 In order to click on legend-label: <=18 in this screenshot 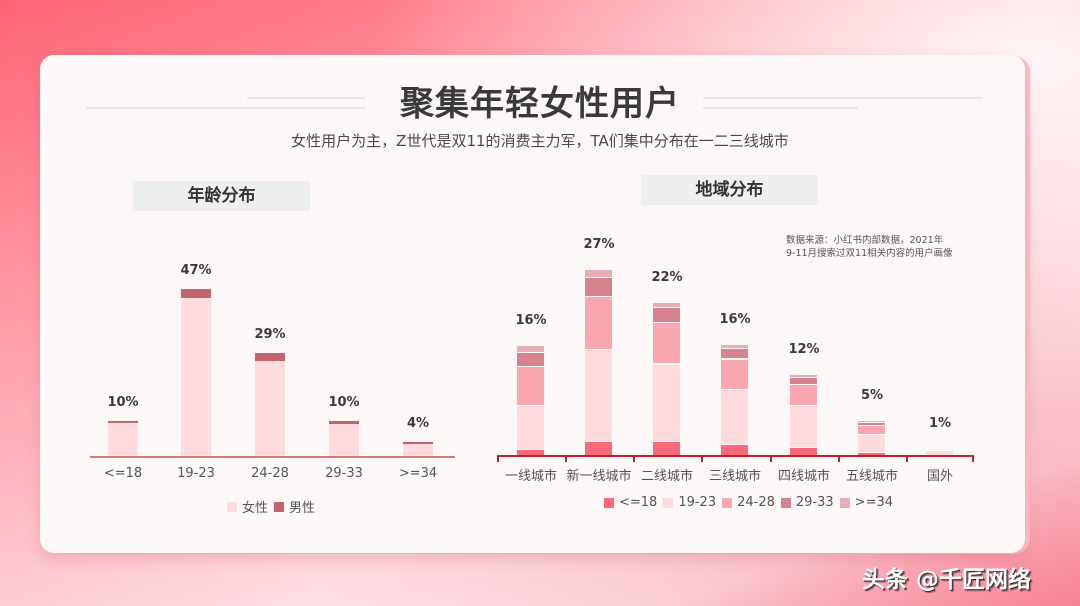, I will do `click(638, 502)`.